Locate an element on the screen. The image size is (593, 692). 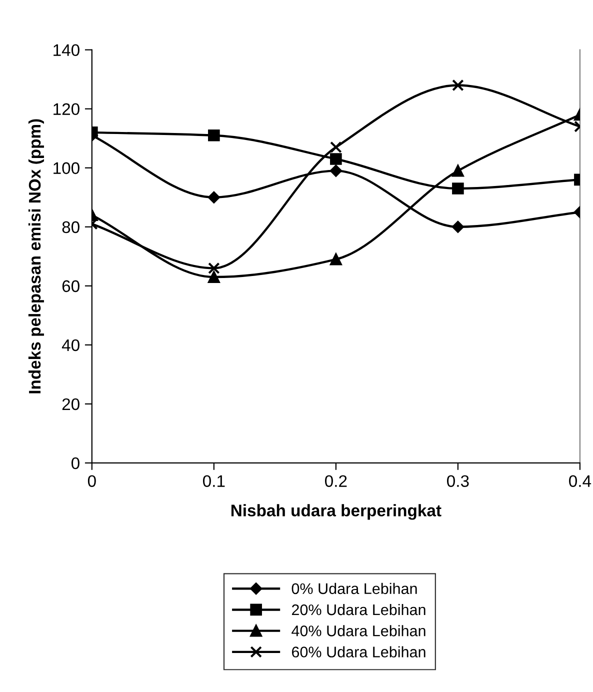
legend-label: 20% Udara Lebihan is located at coordinates (359, 610).